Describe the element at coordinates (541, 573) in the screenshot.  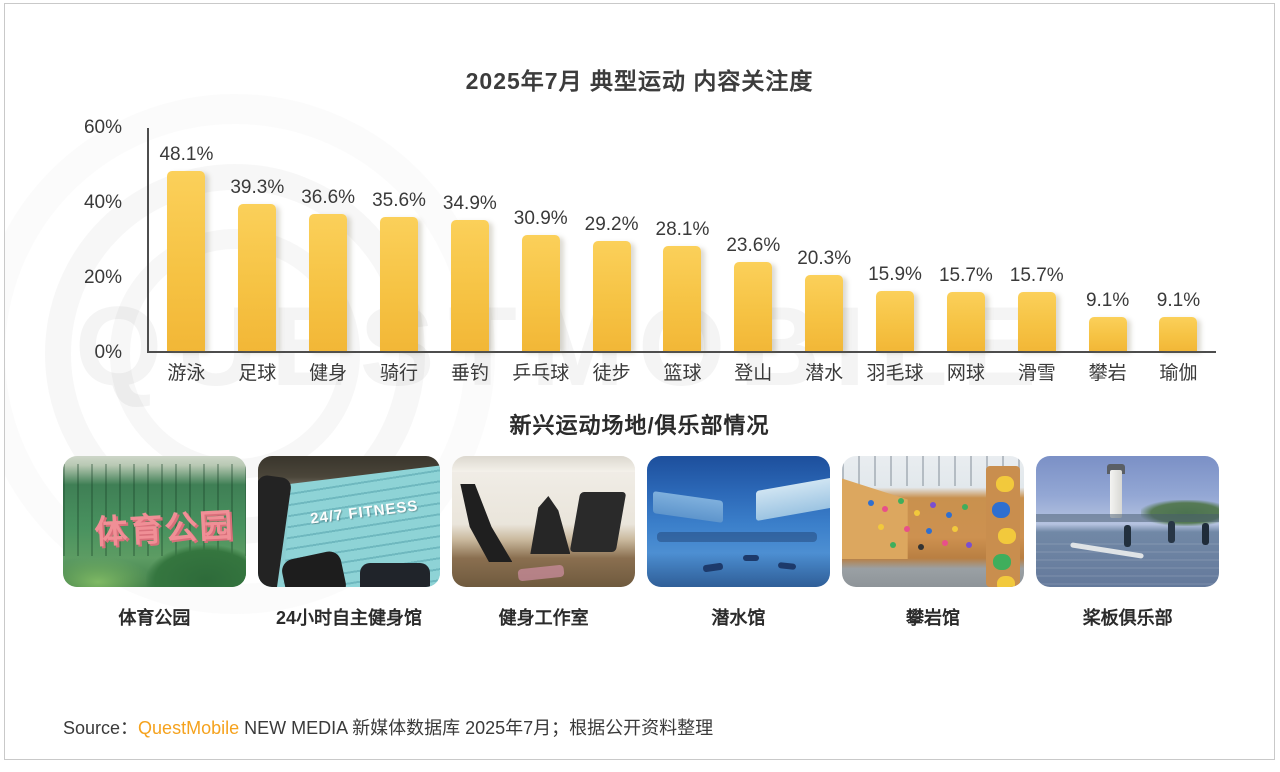
I see `floor-mat-shape` at that location.